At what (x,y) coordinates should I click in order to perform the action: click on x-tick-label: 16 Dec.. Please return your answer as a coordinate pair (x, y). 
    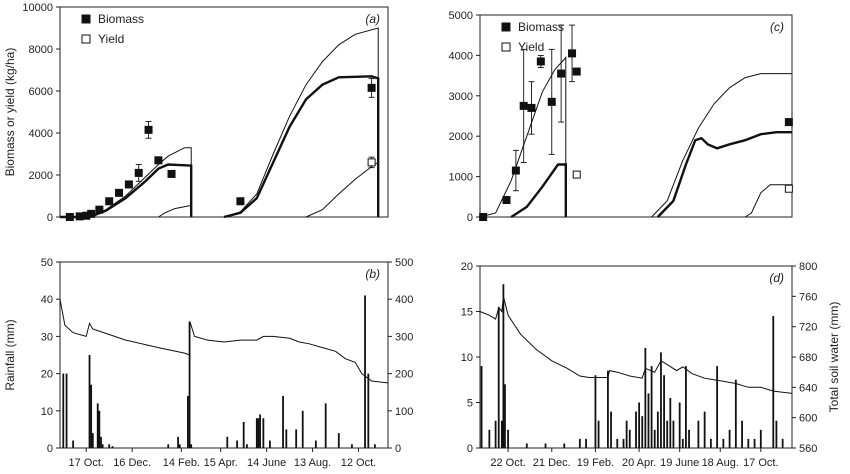
    Looking at the image, I should click on (132, 463).